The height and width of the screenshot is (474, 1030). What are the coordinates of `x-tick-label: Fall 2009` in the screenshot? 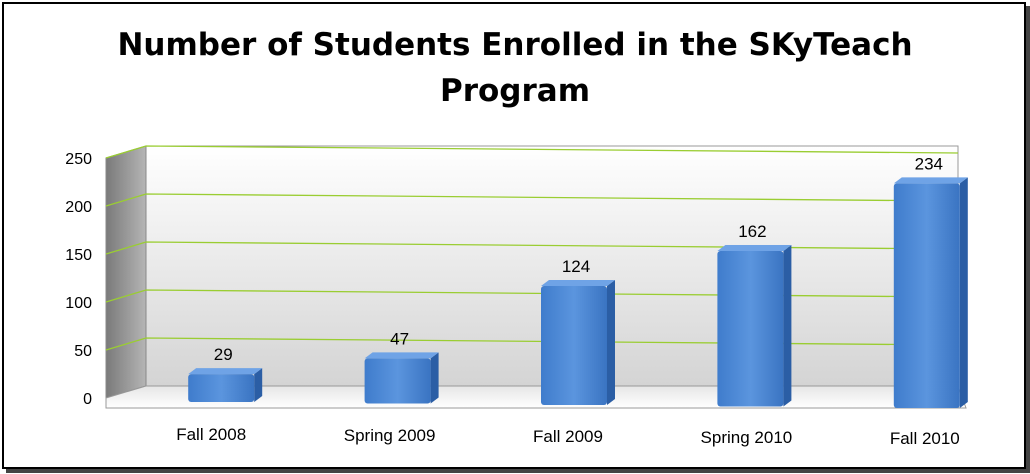 It's located at (568, 436).